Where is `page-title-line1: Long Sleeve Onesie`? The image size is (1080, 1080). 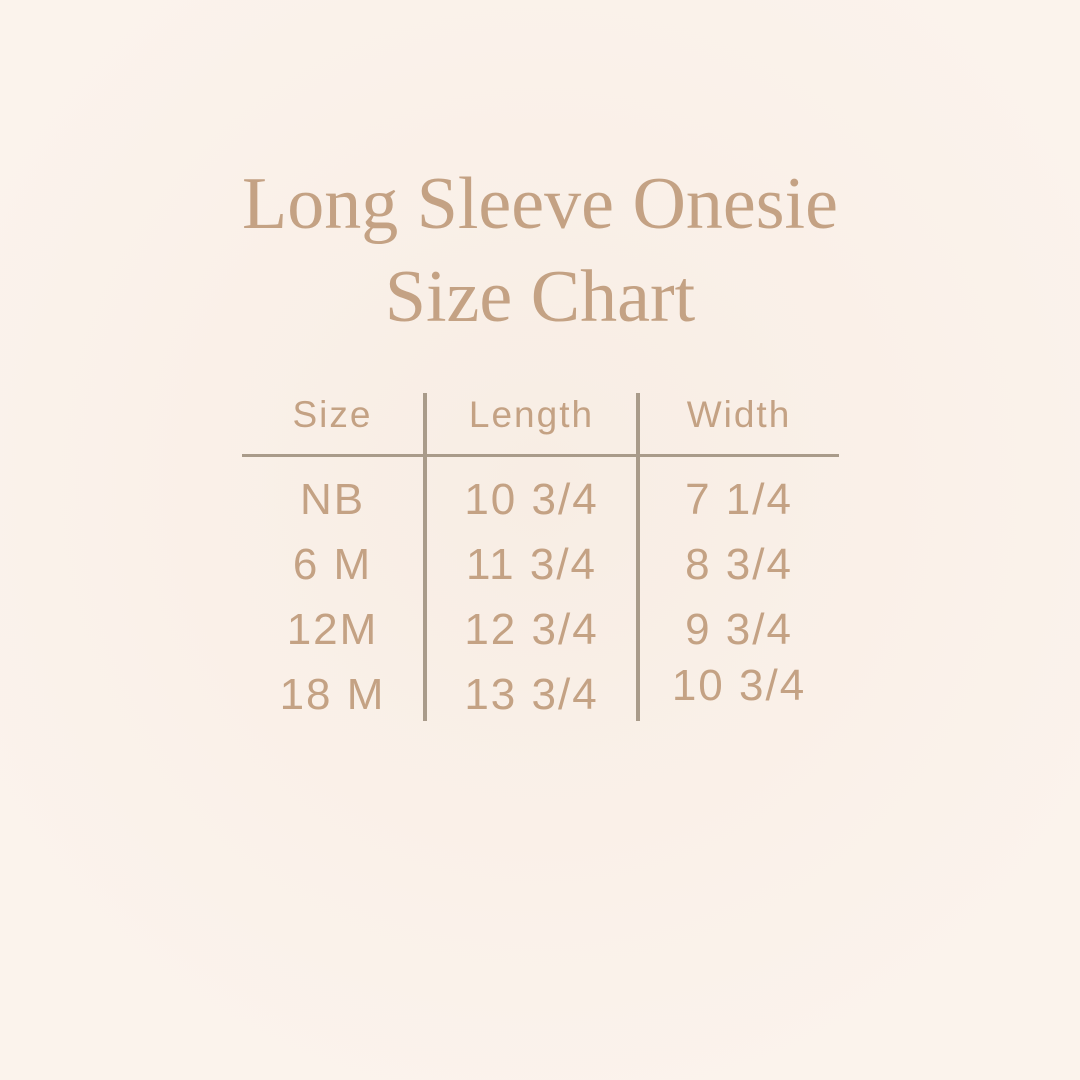
page-title-line1: Long Sleeve Onesie is located at coordinates (540, 204).